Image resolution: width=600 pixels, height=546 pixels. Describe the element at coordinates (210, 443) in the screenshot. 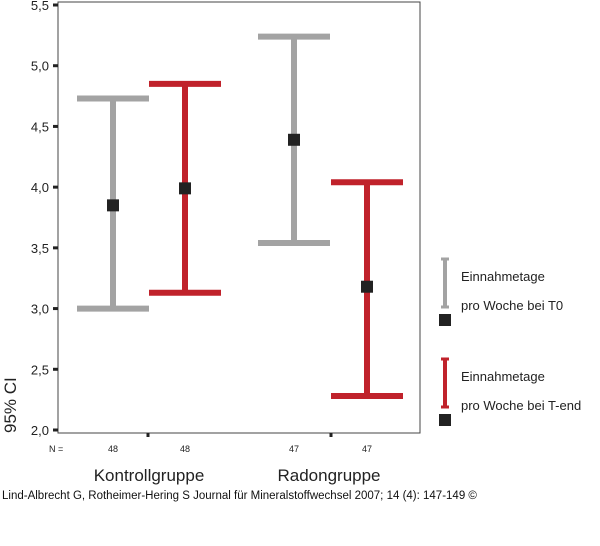

I see `sample-size-row: N = 48 47 48 47` at that location.